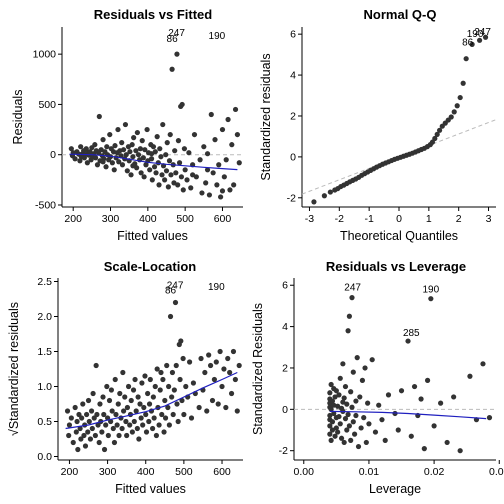 Image resolution: width=504 pixels, height=504 pixels. I want to click on x-tick-label: 0.00, so click(304, 472).